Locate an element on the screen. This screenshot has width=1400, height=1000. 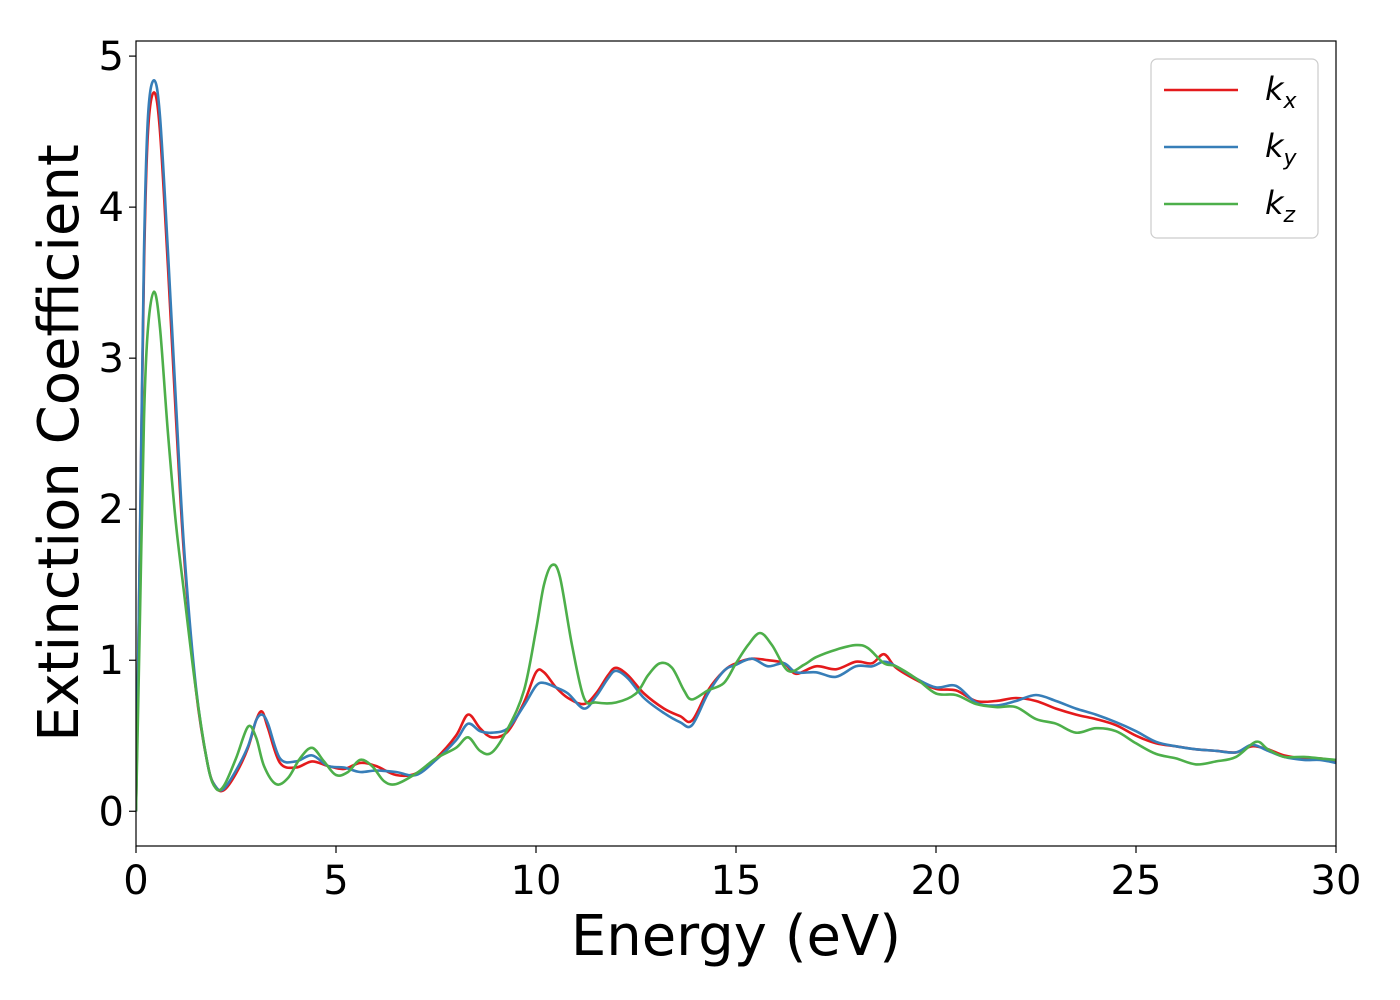
x-tick-label: 25 is located at coordinates (1136, 881).